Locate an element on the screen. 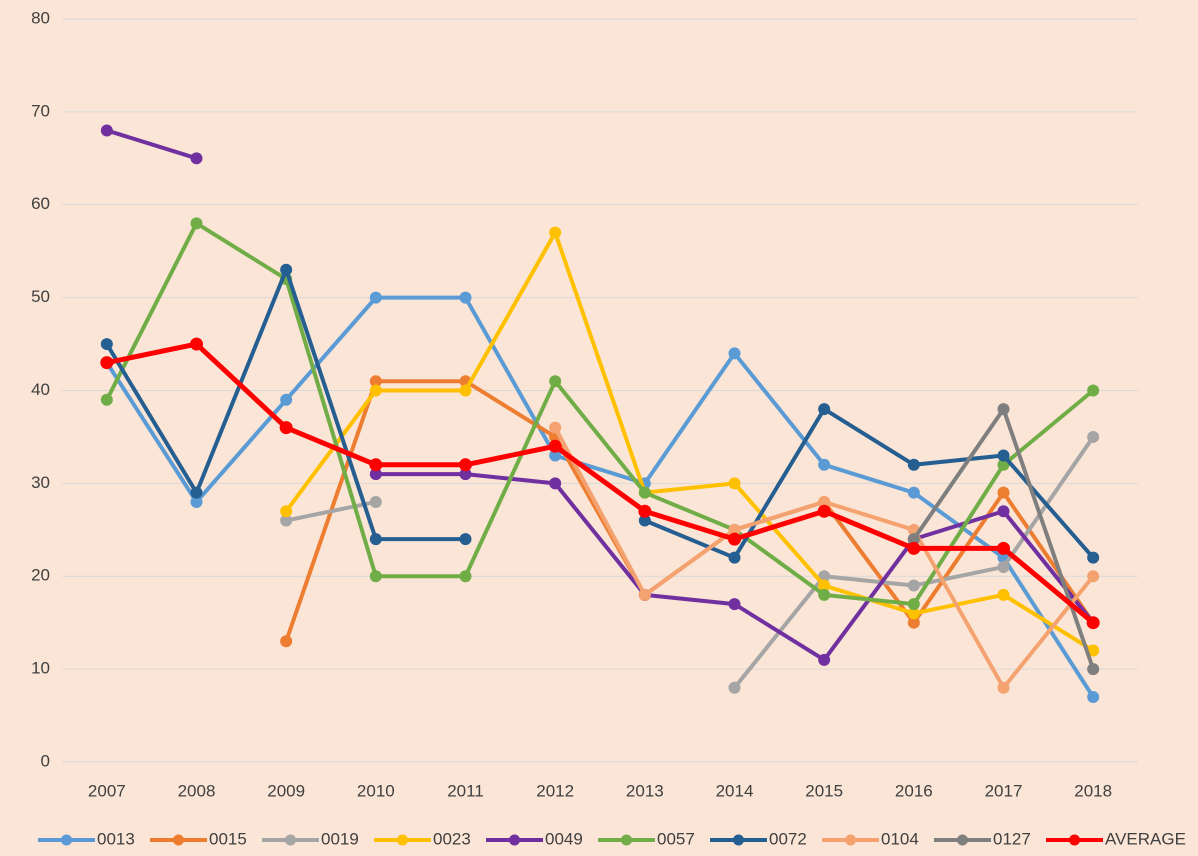  x-tick-label: 2011 is located at coordinates (465, 790).